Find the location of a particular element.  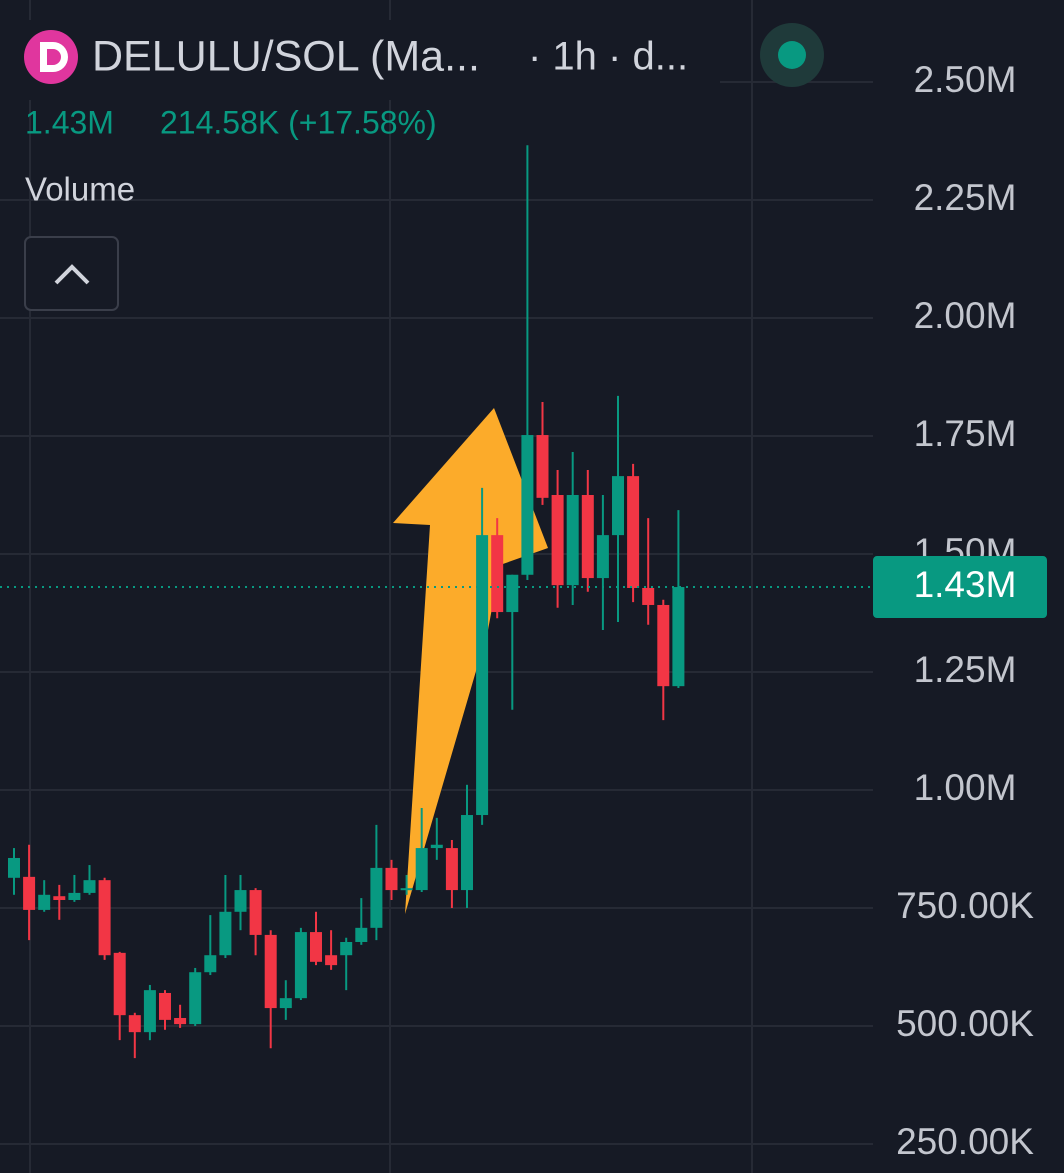

y-tick-label: 1.75M is located at coordinates (965, 433).